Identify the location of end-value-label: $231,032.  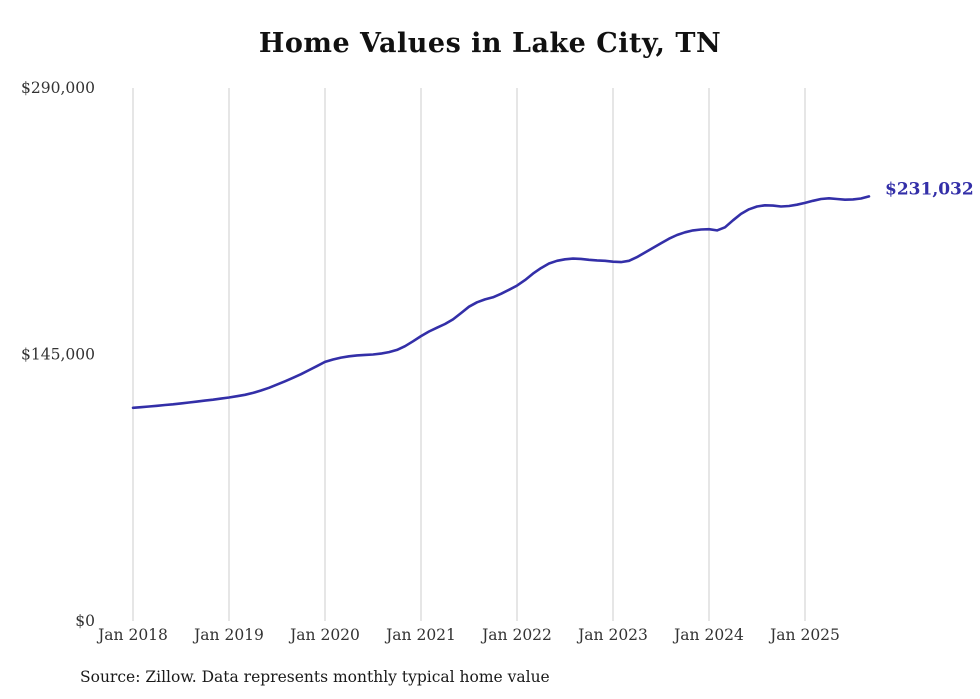
(929, 189).